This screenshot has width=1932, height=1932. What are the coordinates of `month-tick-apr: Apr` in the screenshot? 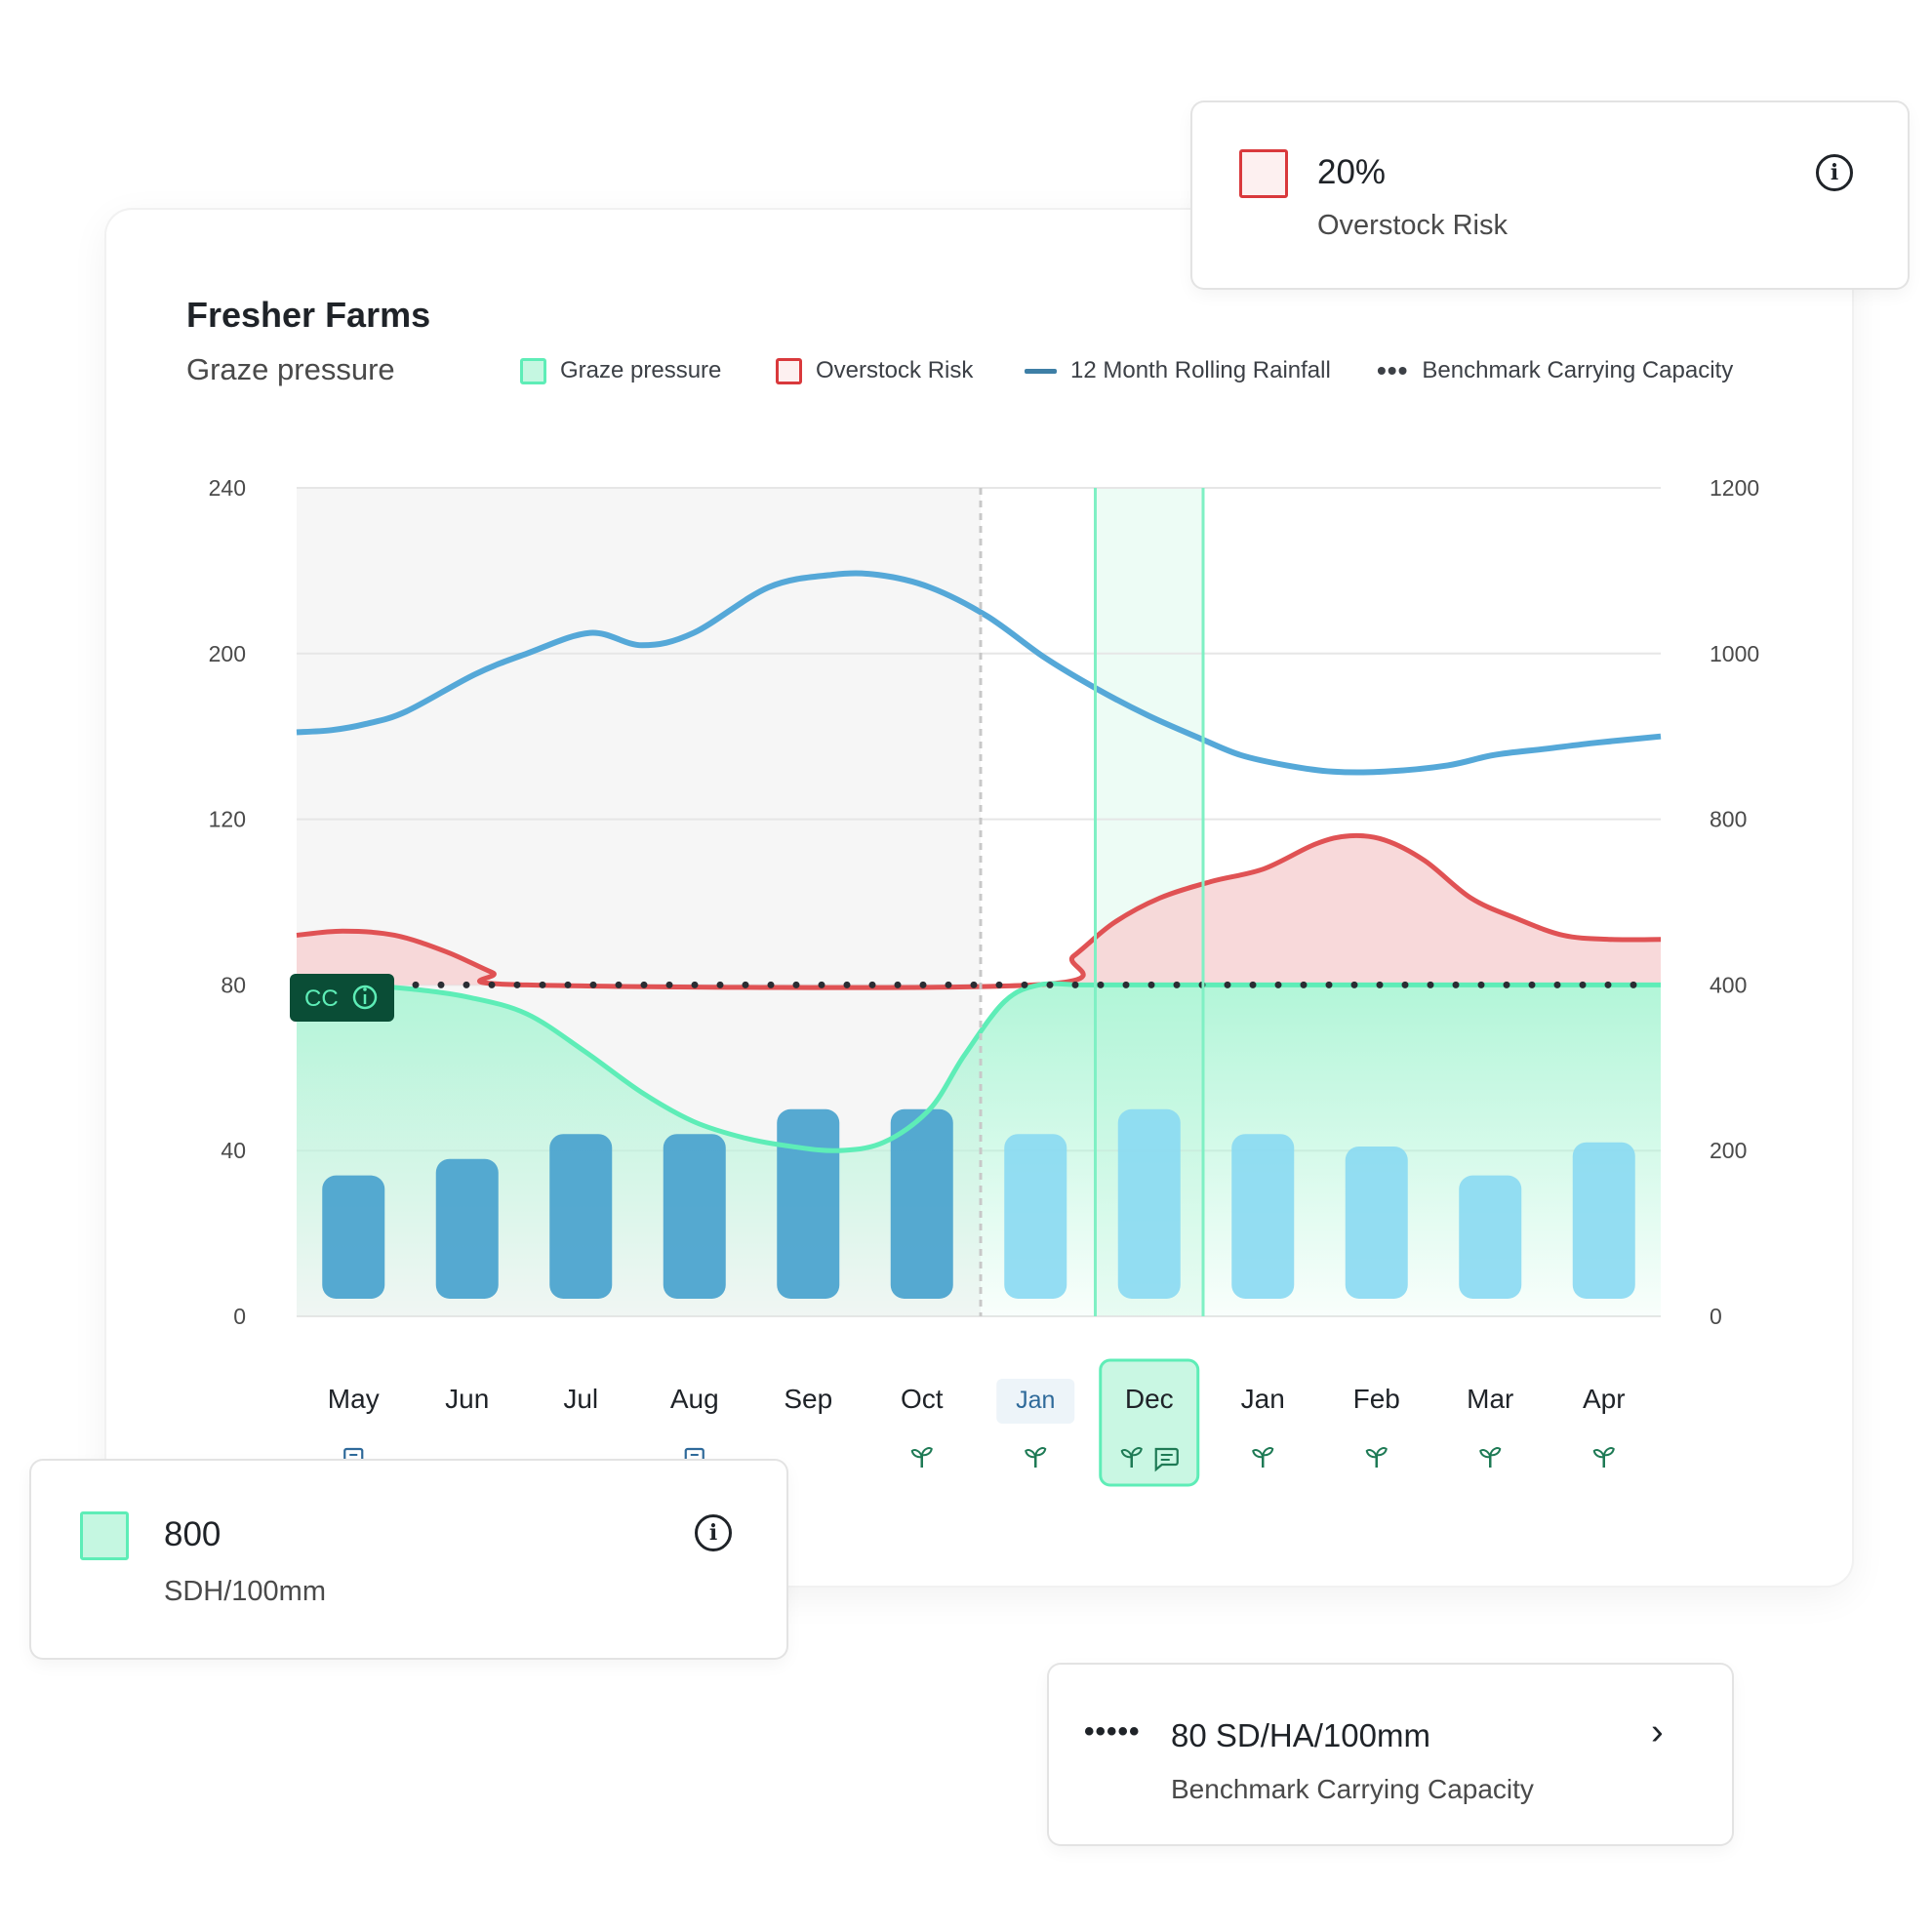 It's located at (1604, 1426).